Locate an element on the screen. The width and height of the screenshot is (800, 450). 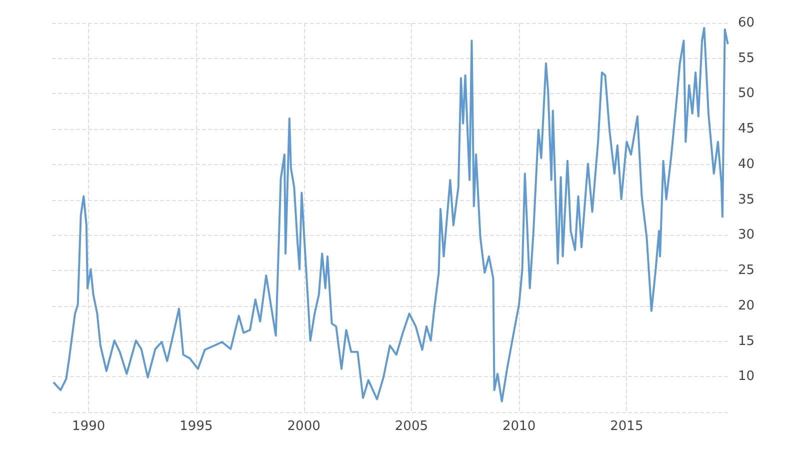
y-tick-label: 50 is located at coordinates (746, 94).